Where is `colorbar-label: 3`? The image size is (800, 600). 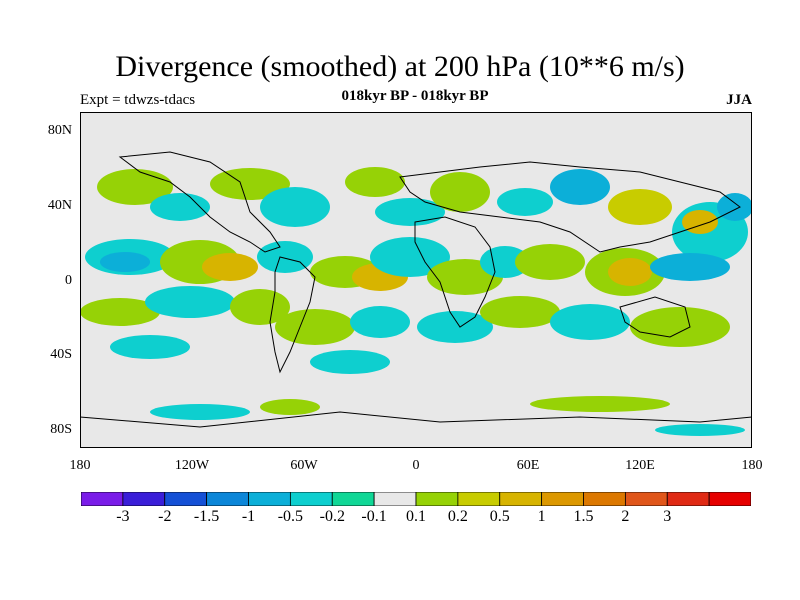
colorbar-label: 3 is located at coordinates (667, 516).